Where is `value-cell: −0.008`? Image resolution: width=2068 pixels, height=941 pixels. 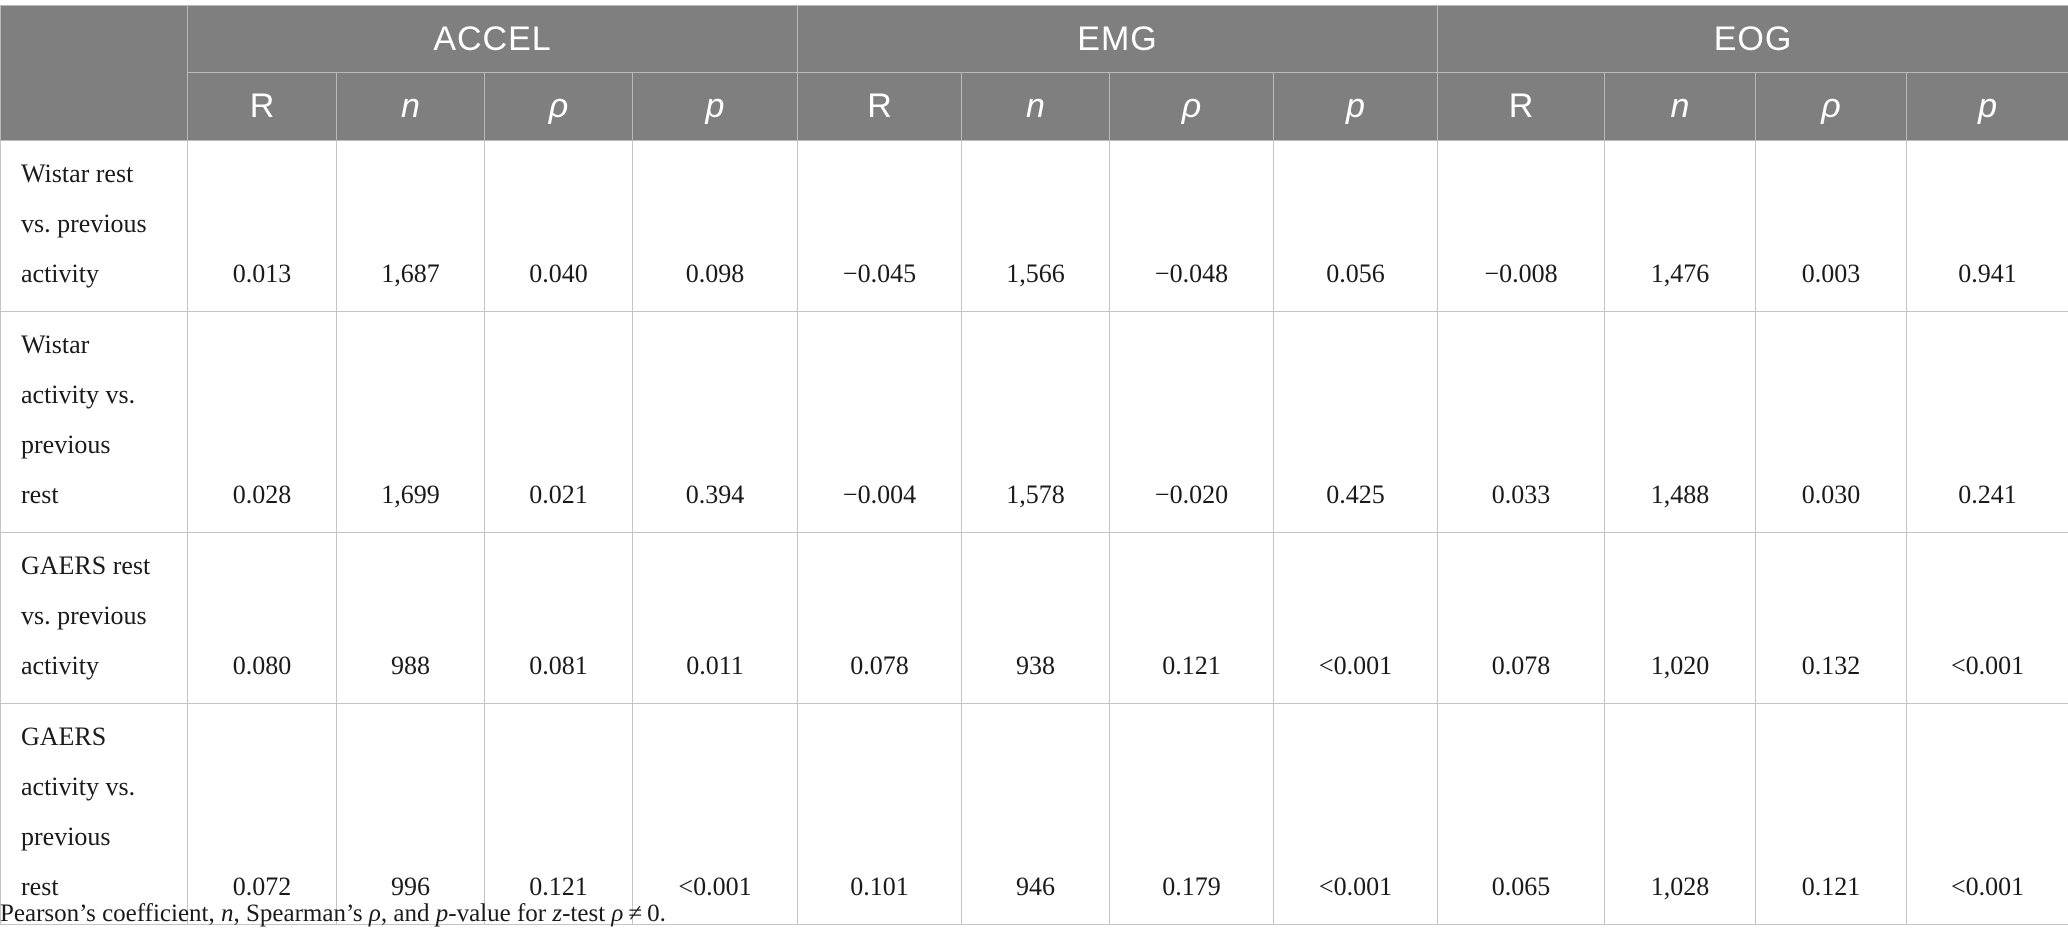
value-cell: −0.008 is located at coordinates (1521, 226).